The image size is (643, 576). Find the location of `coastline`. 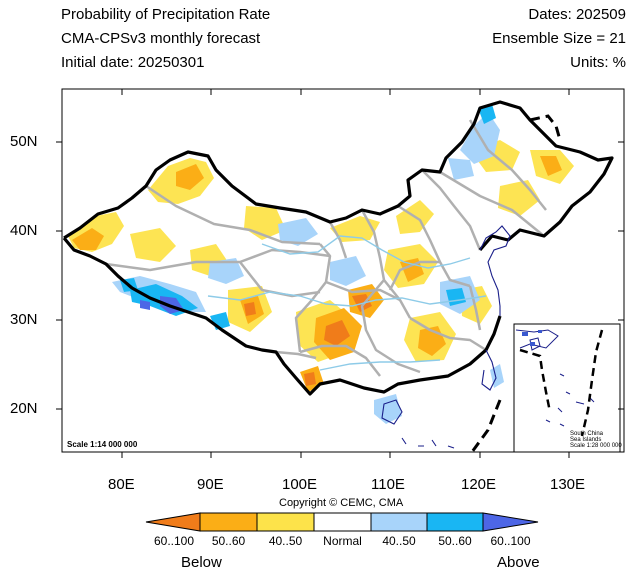

coastline is located at coordinates (446, 337).